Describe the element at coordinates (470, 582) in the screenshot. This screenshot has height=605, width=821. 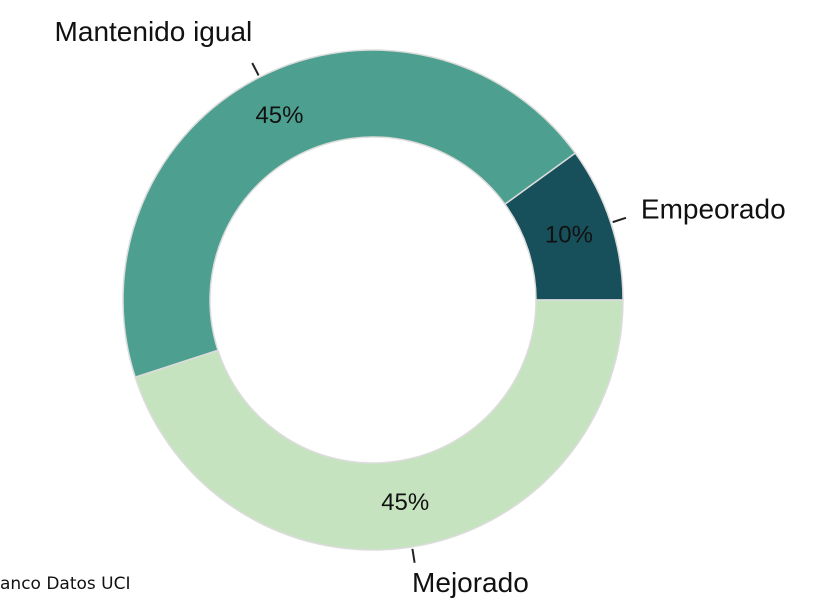
I see `category-label: Mejorado` at that location.